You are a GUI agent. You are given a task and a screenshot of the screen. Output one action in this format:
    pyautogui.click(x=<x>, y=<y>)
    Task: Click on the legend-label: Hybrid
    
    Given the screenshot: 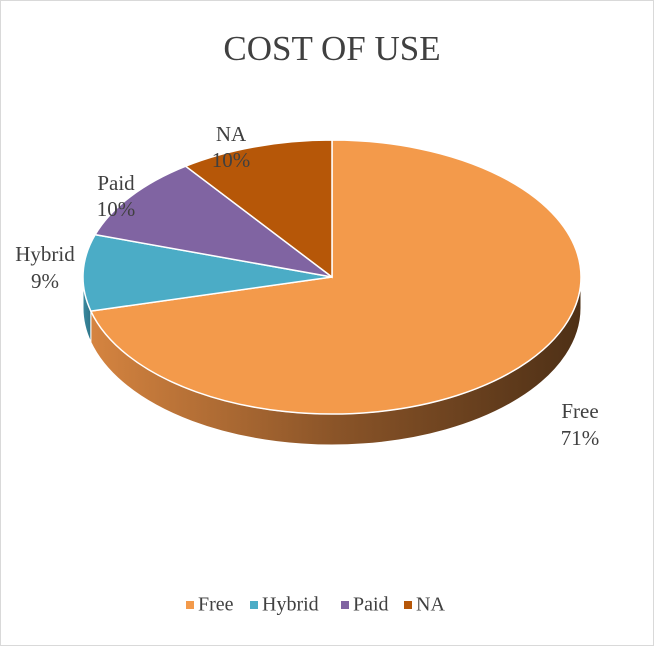 What is the action you would take?
    pyautogui.click(x=290, y=605)
    